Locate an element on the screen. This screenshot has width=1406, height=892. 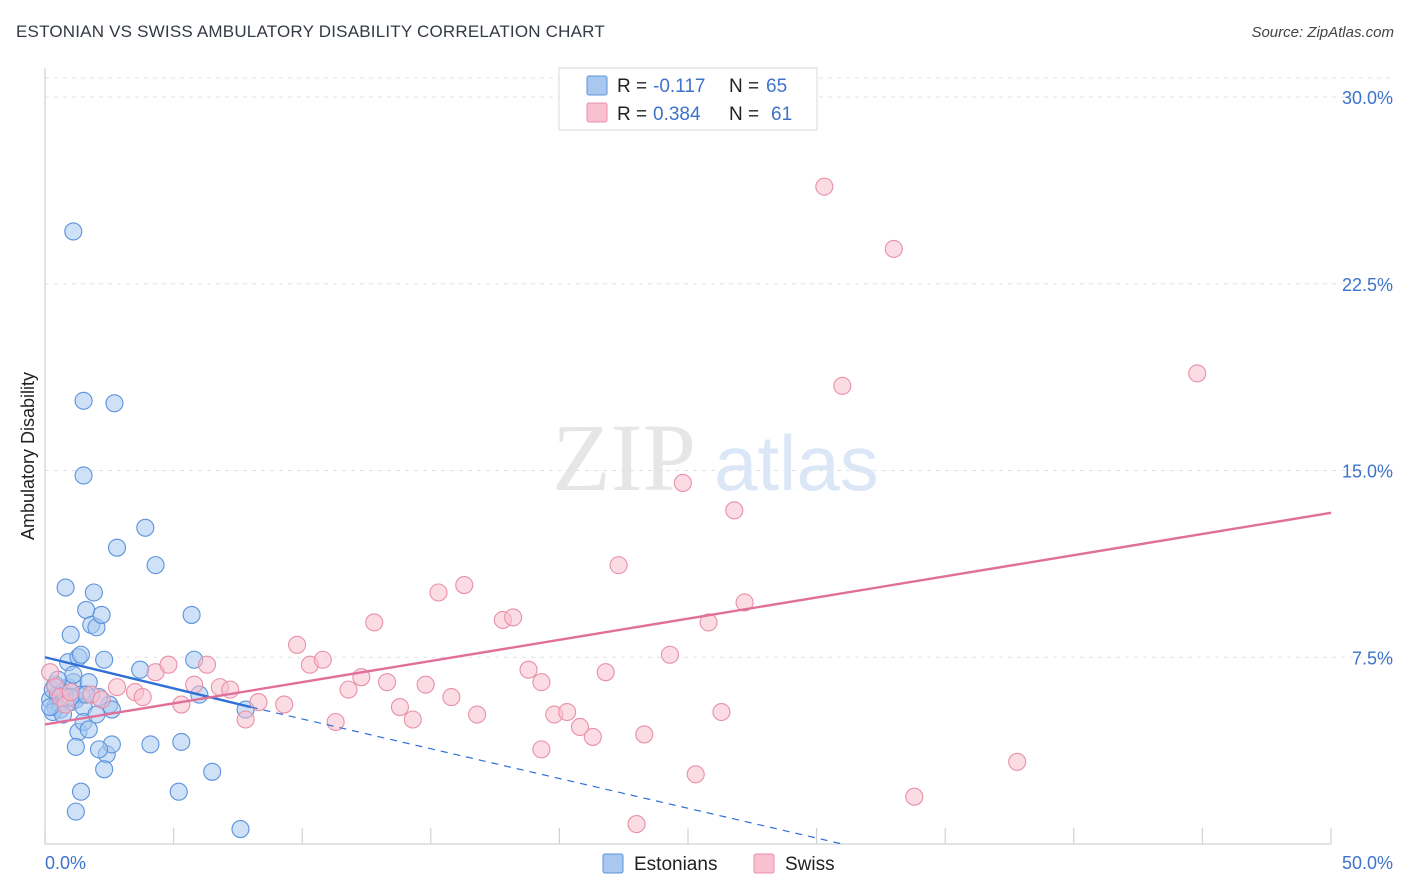
legend-r-value-estonians: -0.117 is located at coordinates (679, 86).